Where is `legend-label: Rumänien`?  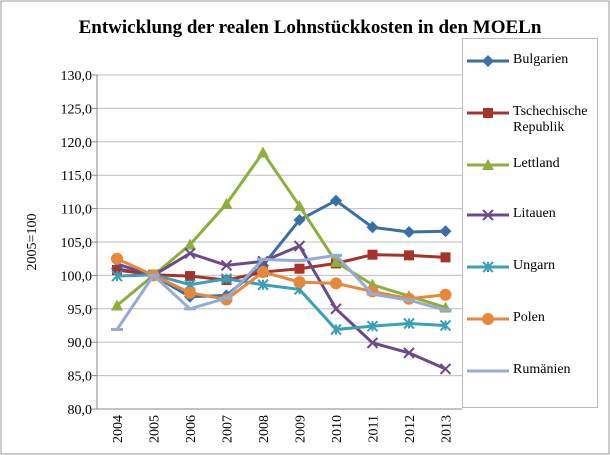 legend-label: Rumänien is located at coordinates (542, 369).